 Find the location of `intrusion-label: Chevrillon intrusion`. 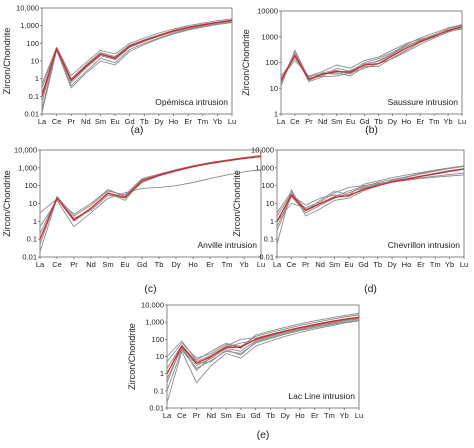

intrusion-label: Chevrillon intrusion is located at coordinates (424, 245).